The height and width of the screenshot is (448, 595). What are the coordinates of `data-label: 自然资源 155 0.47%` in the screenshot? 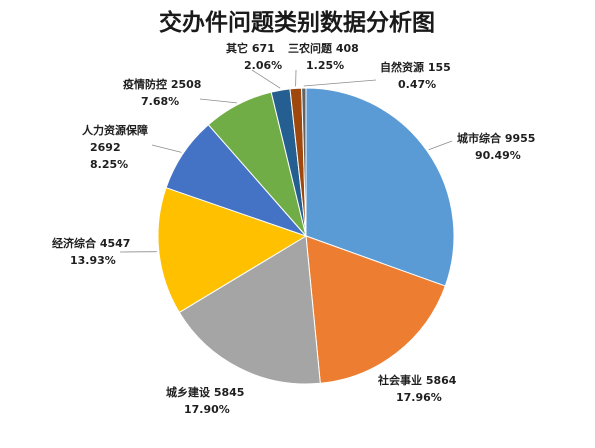 It's located at (415, 75).